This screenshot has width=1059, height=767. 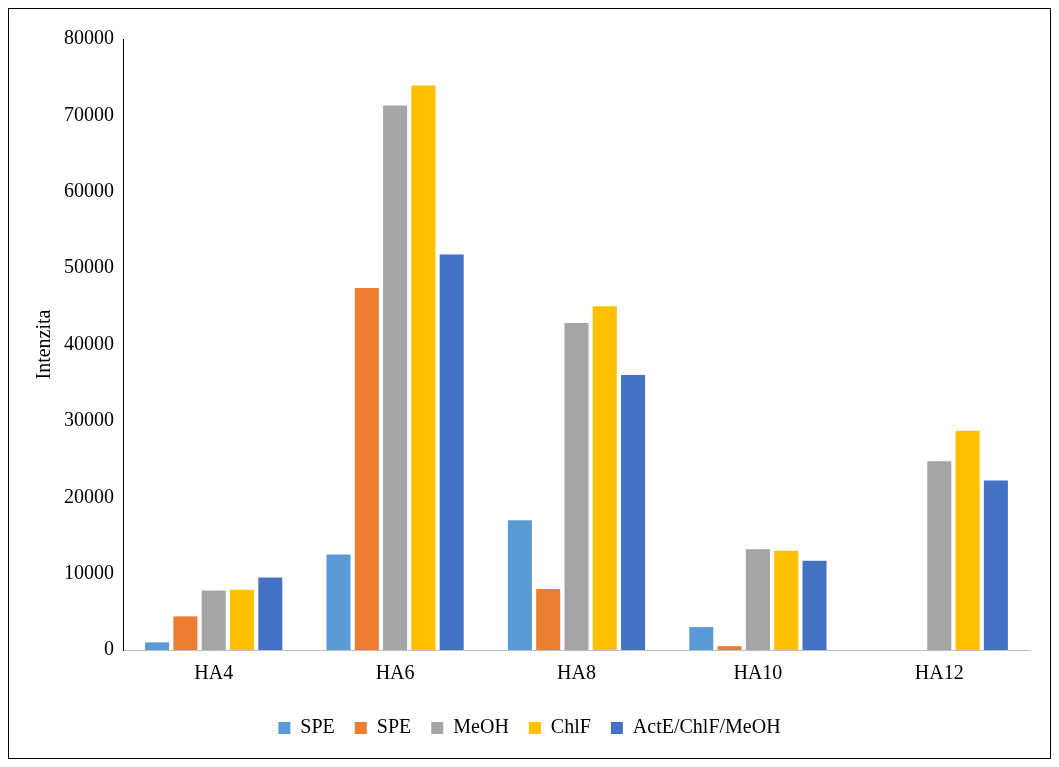 What do you see at coordinates (89, 113) in the screenshot?
I see `y-tick-label: 70000` at bounding box center [89, 113].